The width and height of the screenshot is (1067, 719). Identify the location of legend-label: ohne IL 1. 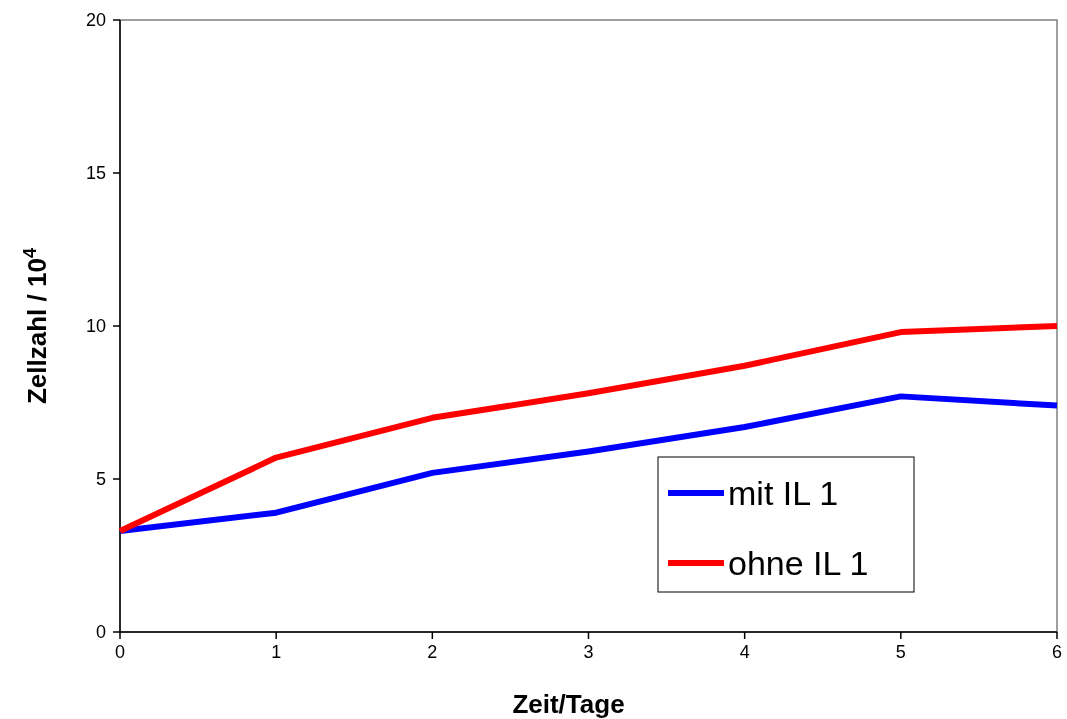
(798, 563).